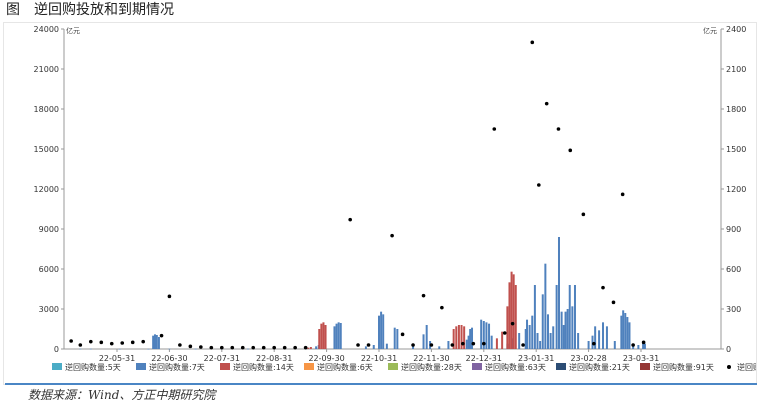  I want to click on divider-line, so click(381, 384).